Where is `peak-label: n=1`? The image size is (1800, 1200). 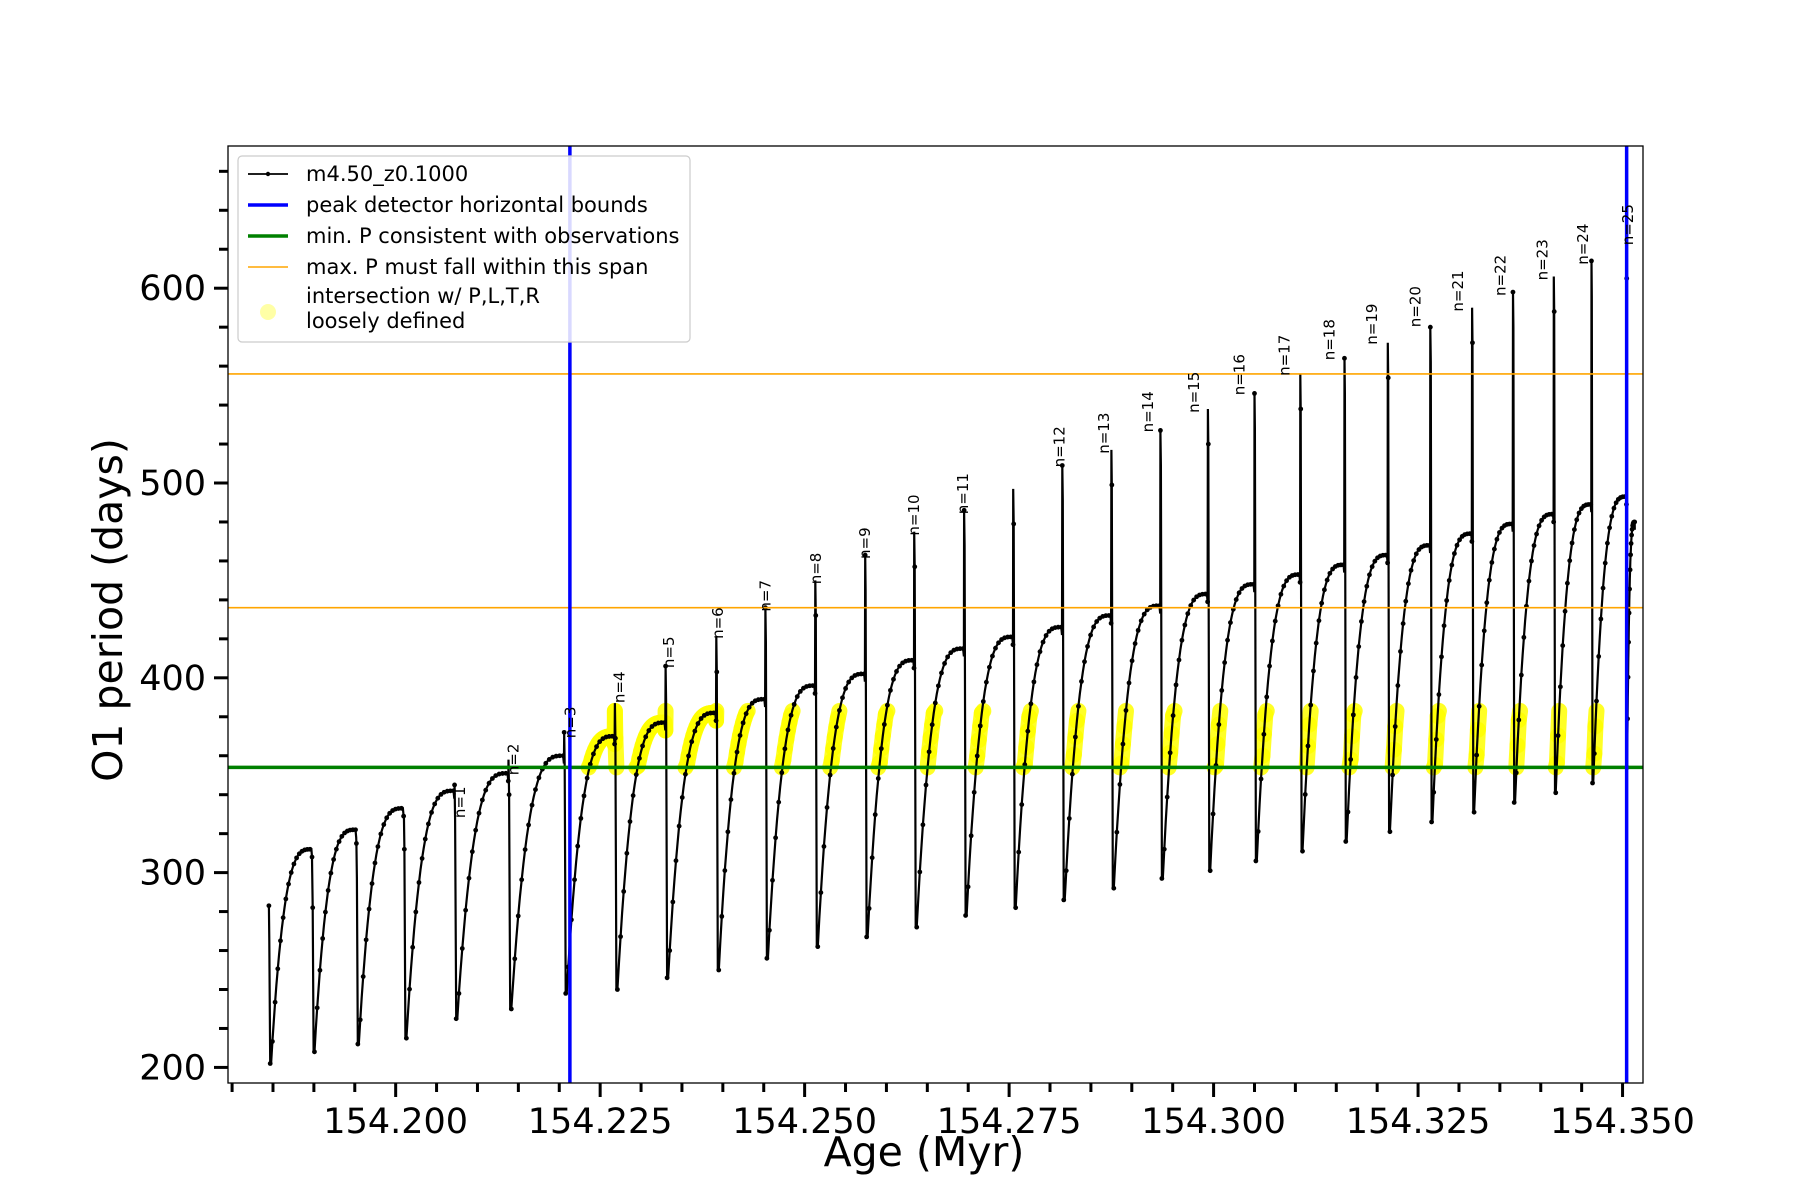 peak-label: n=1 is located at coordinates (460, 802).